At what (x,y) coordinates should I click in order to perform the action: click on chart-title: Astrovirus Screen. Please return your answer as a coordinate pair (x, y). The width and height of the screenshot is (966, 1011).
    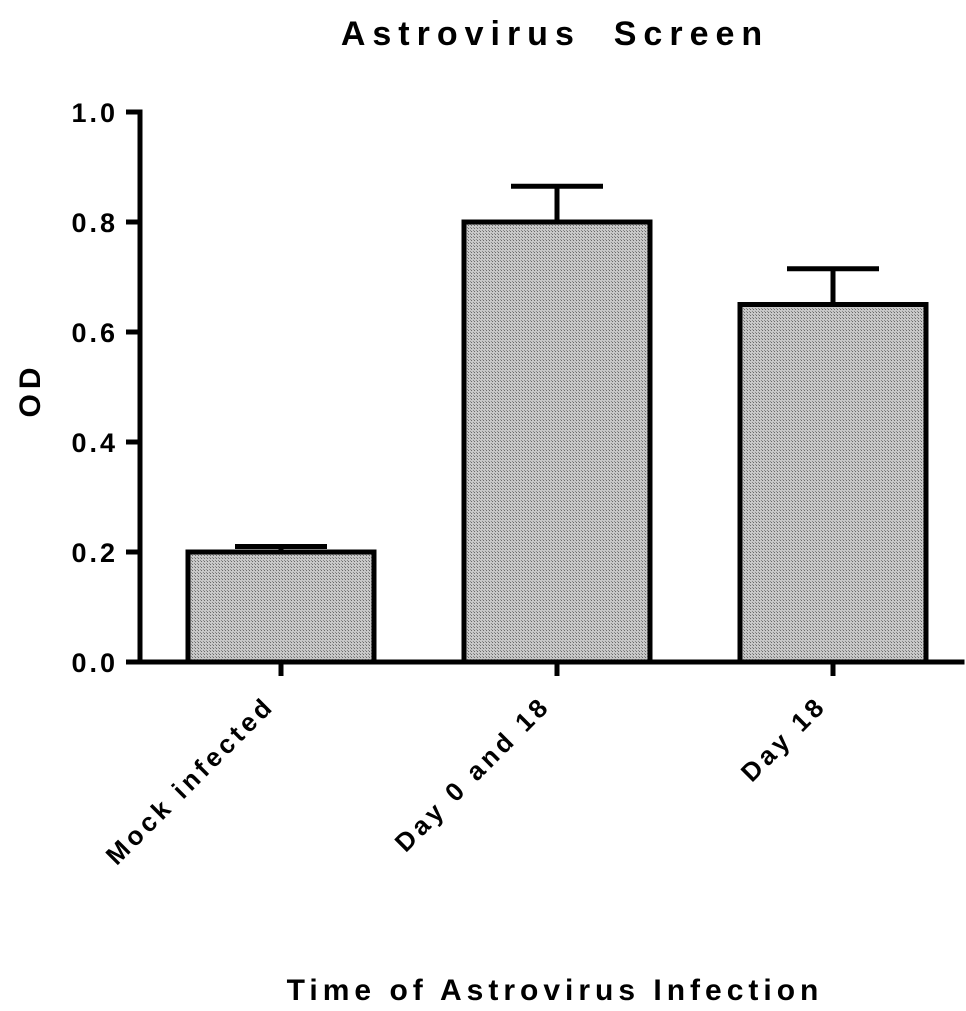
    Looking at the image, I should click on (555, 34).